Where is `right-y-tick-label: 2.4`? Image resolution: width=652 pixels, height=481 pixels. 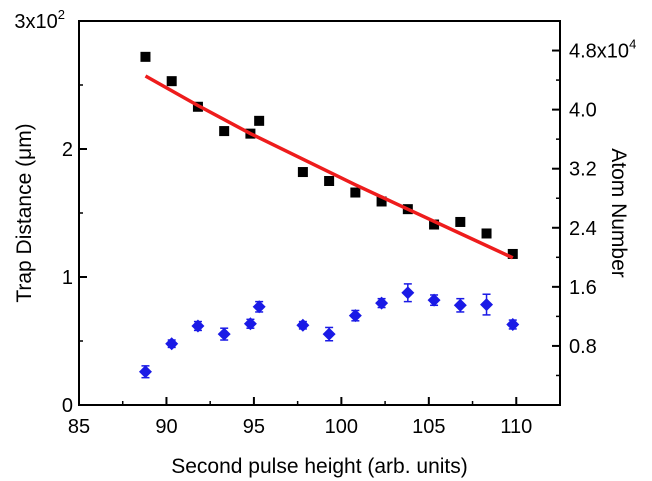
right-y-tick-label: 2.4 is located at coordinates (583, 229).